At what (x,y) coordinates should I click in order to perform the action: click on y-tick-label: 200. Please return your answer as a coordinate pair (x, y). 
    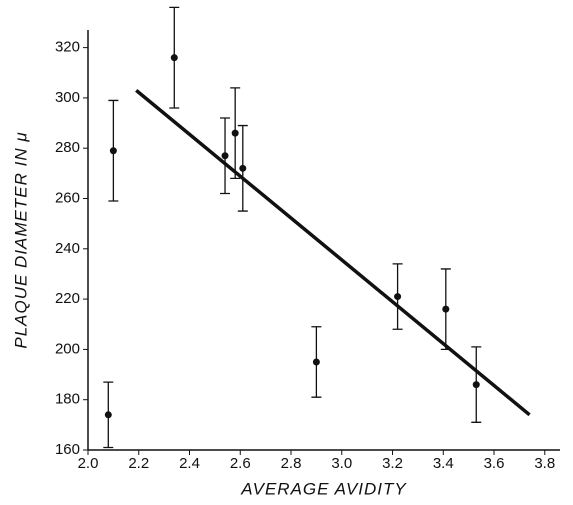
    Looking at the image, I should click on (67, 348).